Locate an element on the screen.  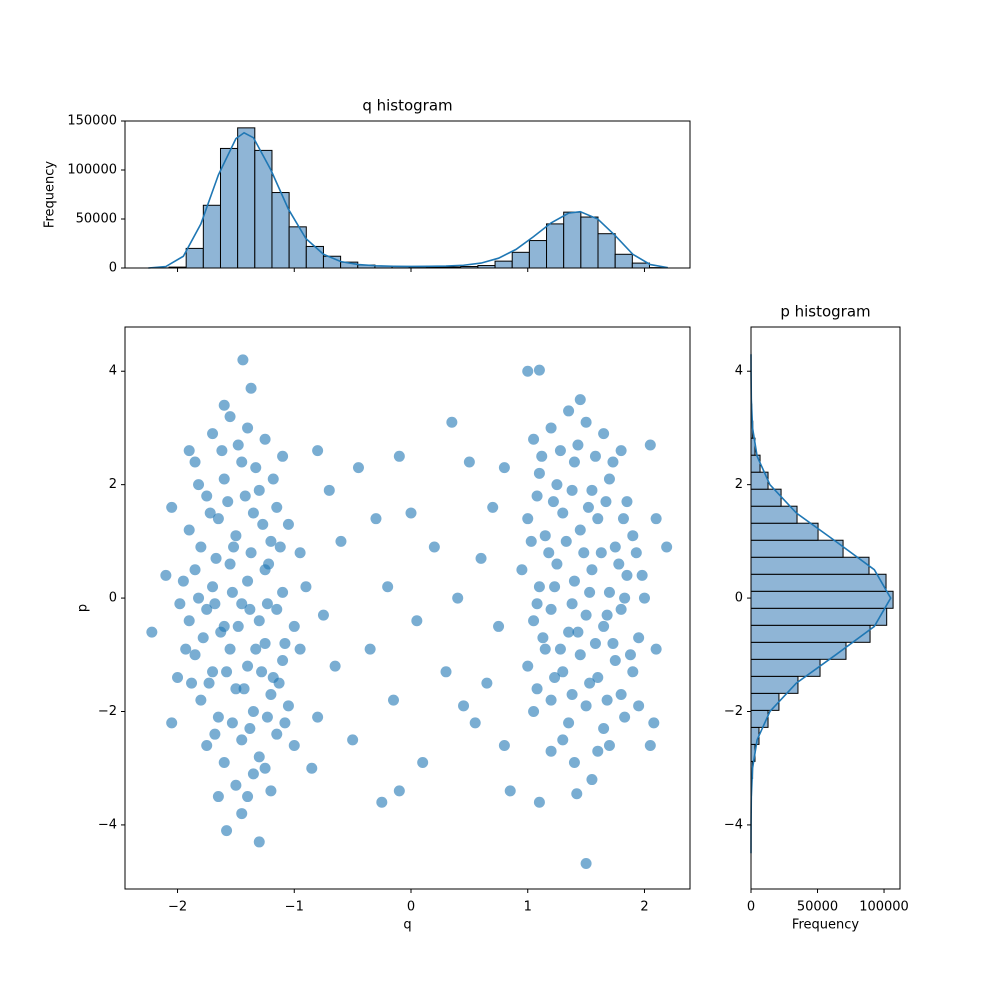
x-tick-label: 0 is located at coordinates (751, 907).